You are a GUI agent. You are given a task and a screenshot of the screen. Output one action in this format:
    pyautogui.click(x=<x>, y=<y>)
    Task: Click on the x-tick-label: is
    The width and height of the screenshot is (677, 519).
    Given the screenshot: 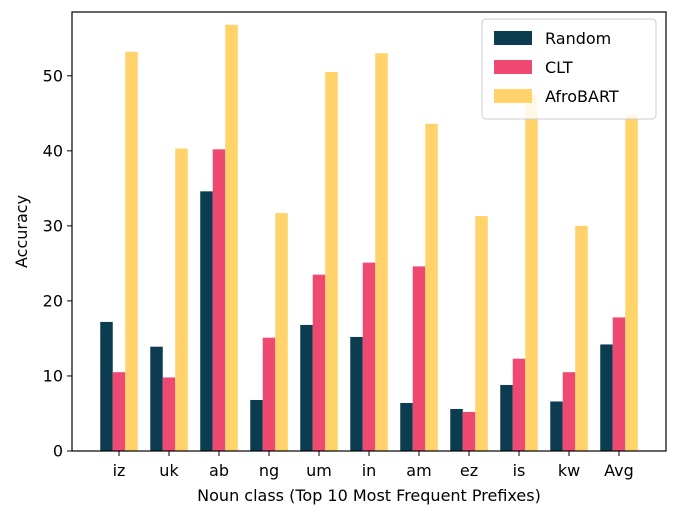 What is the action you would take?
    pyautogui.click(x=519, y=470)
    